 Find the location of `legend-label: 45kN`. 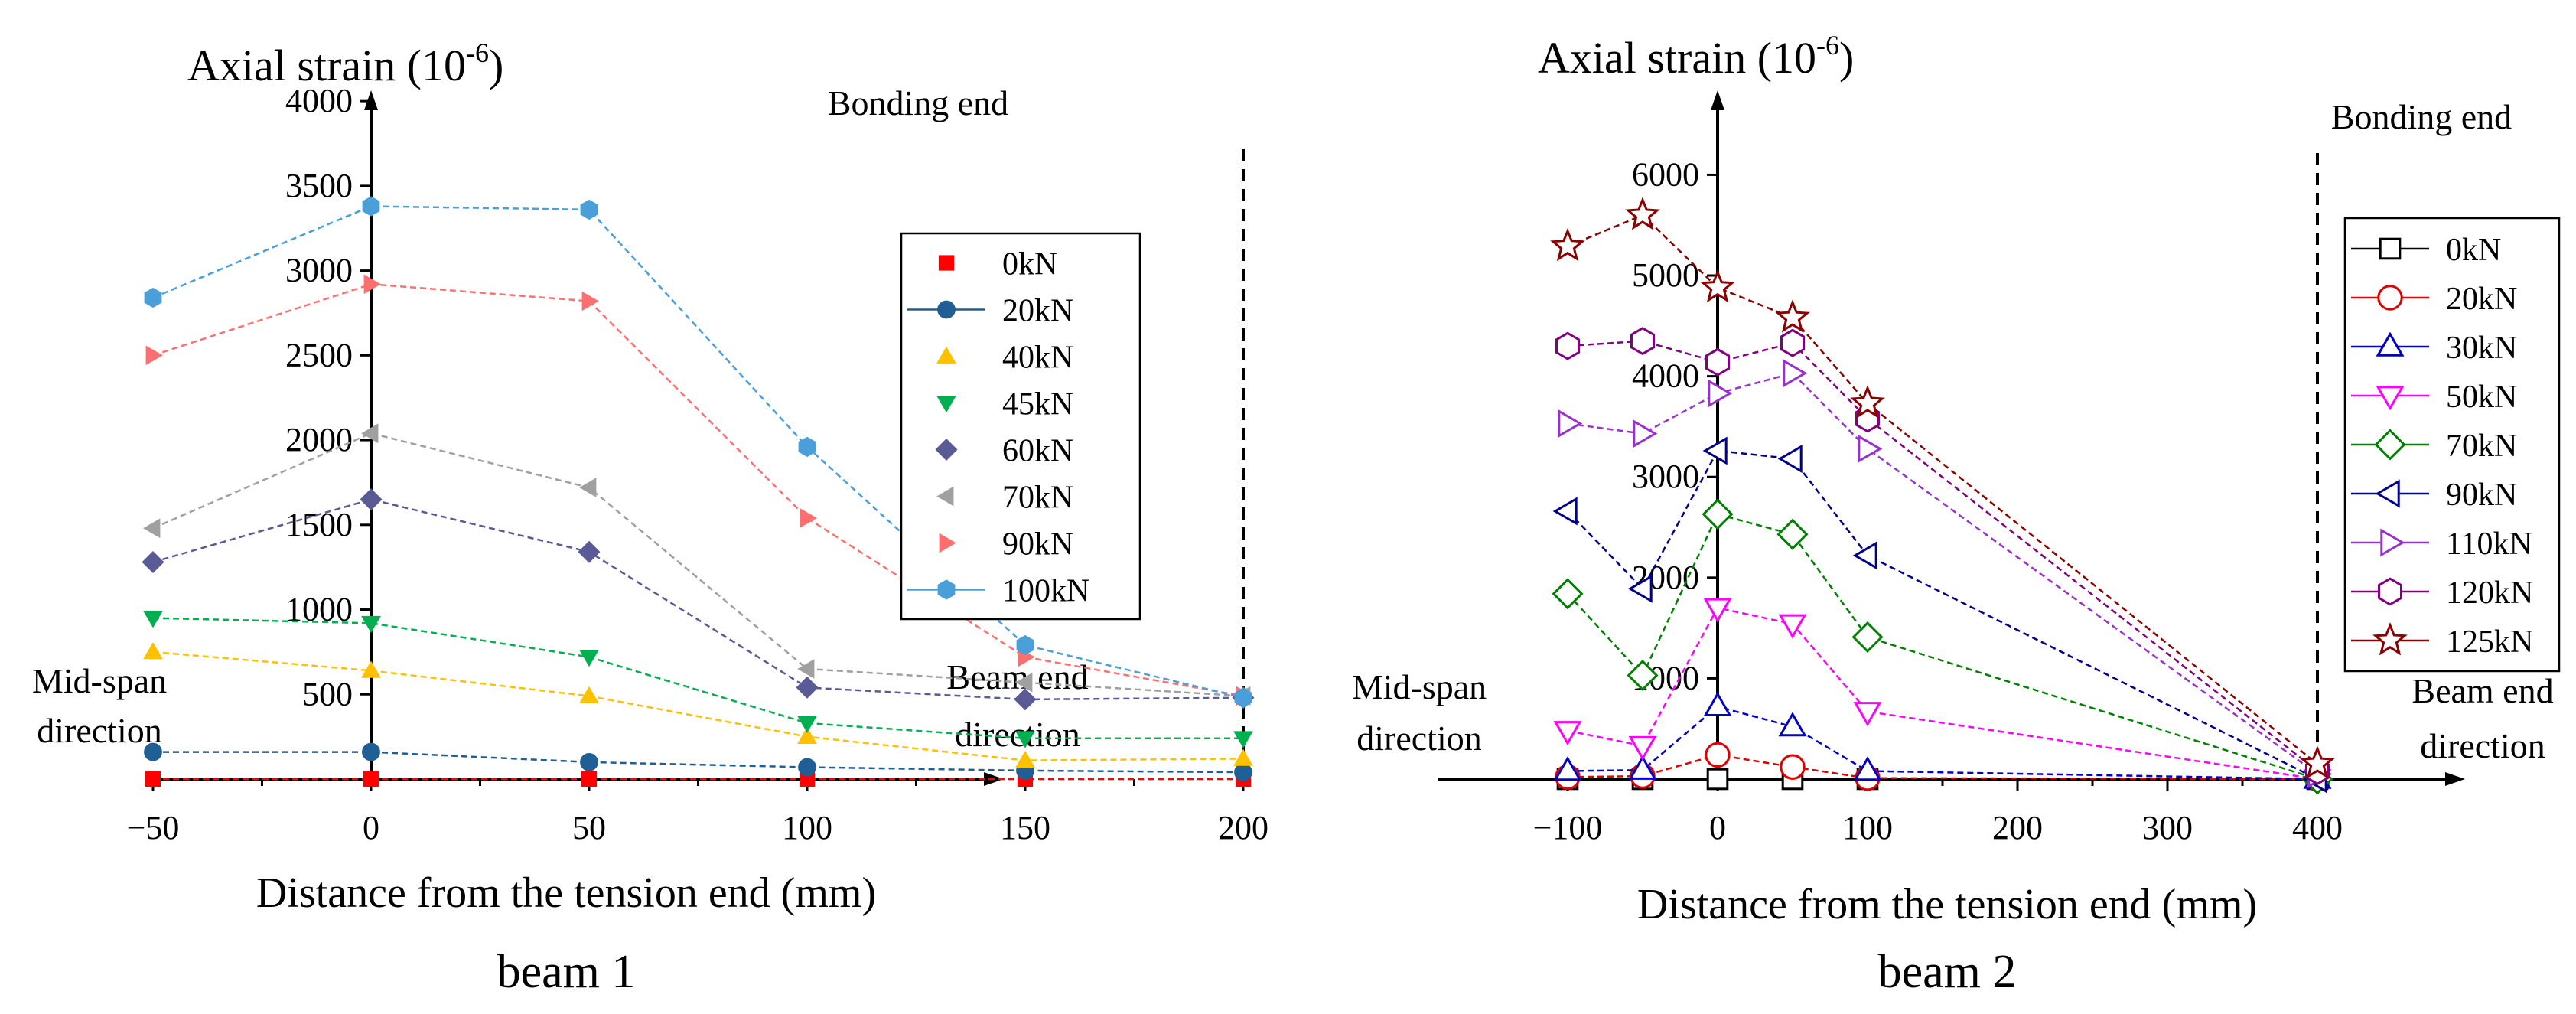

legend-label: 45kN is located at coordinates (1037, 404).